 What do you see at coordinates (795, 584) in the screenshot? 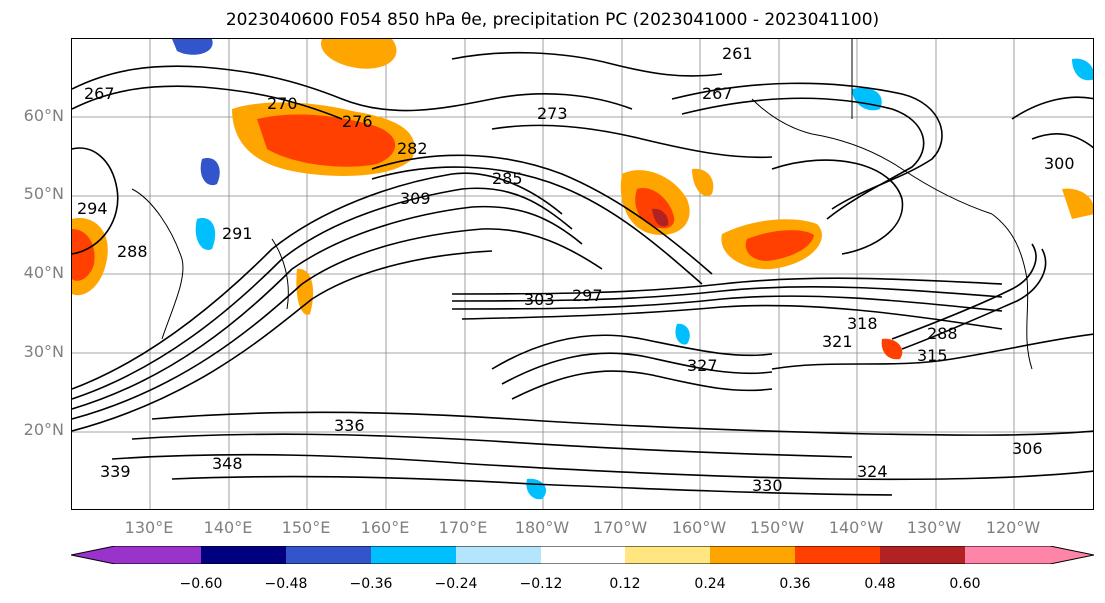
I see `colorbar-tick-label: 0.36` at bounding box center [795, 584].